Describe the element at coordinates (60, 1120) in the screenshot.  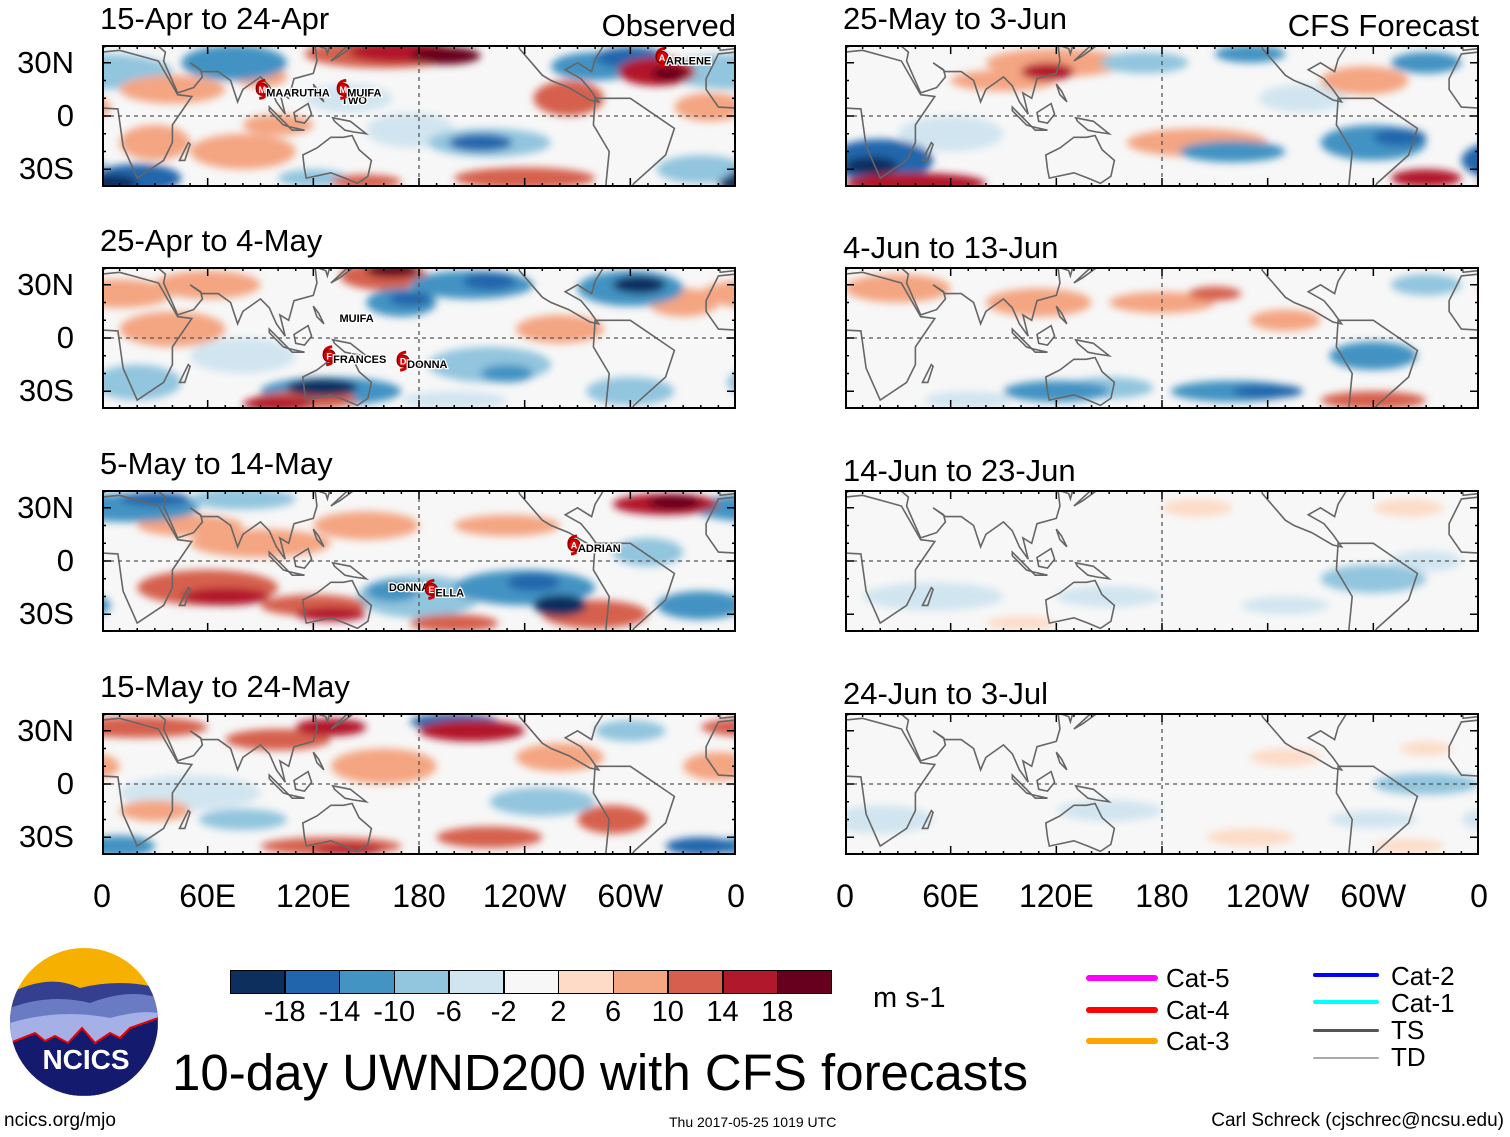
I see `footer-url: ncics.org/mjo` at that location.